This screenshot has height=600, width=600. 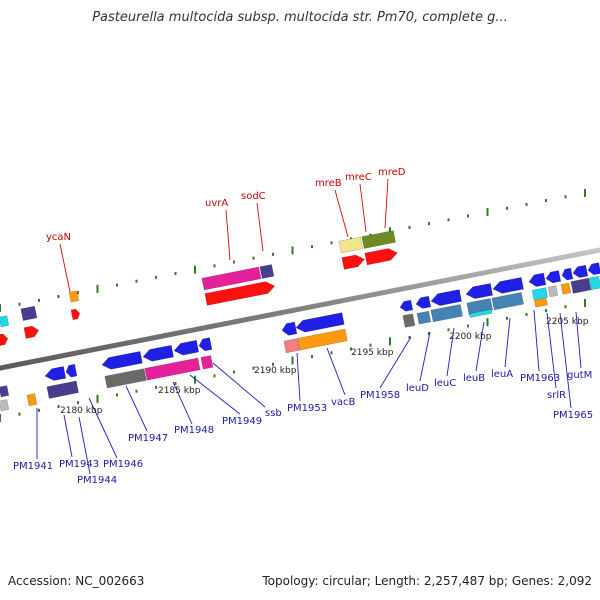 I want to click on gene-label-PM1965: PM1965, so click(x=573, y=415).